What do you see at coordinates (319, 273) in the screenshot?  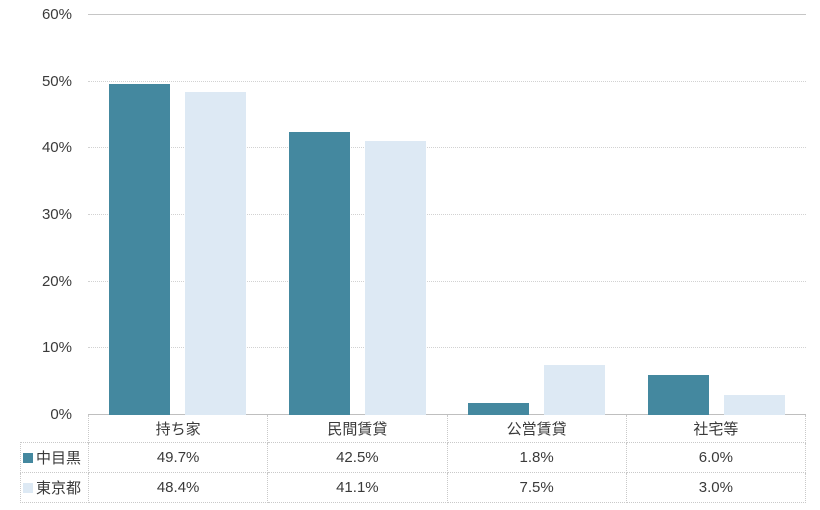 I see `bar-中目黒-民間賃貸` at bounding box center [319, 273].